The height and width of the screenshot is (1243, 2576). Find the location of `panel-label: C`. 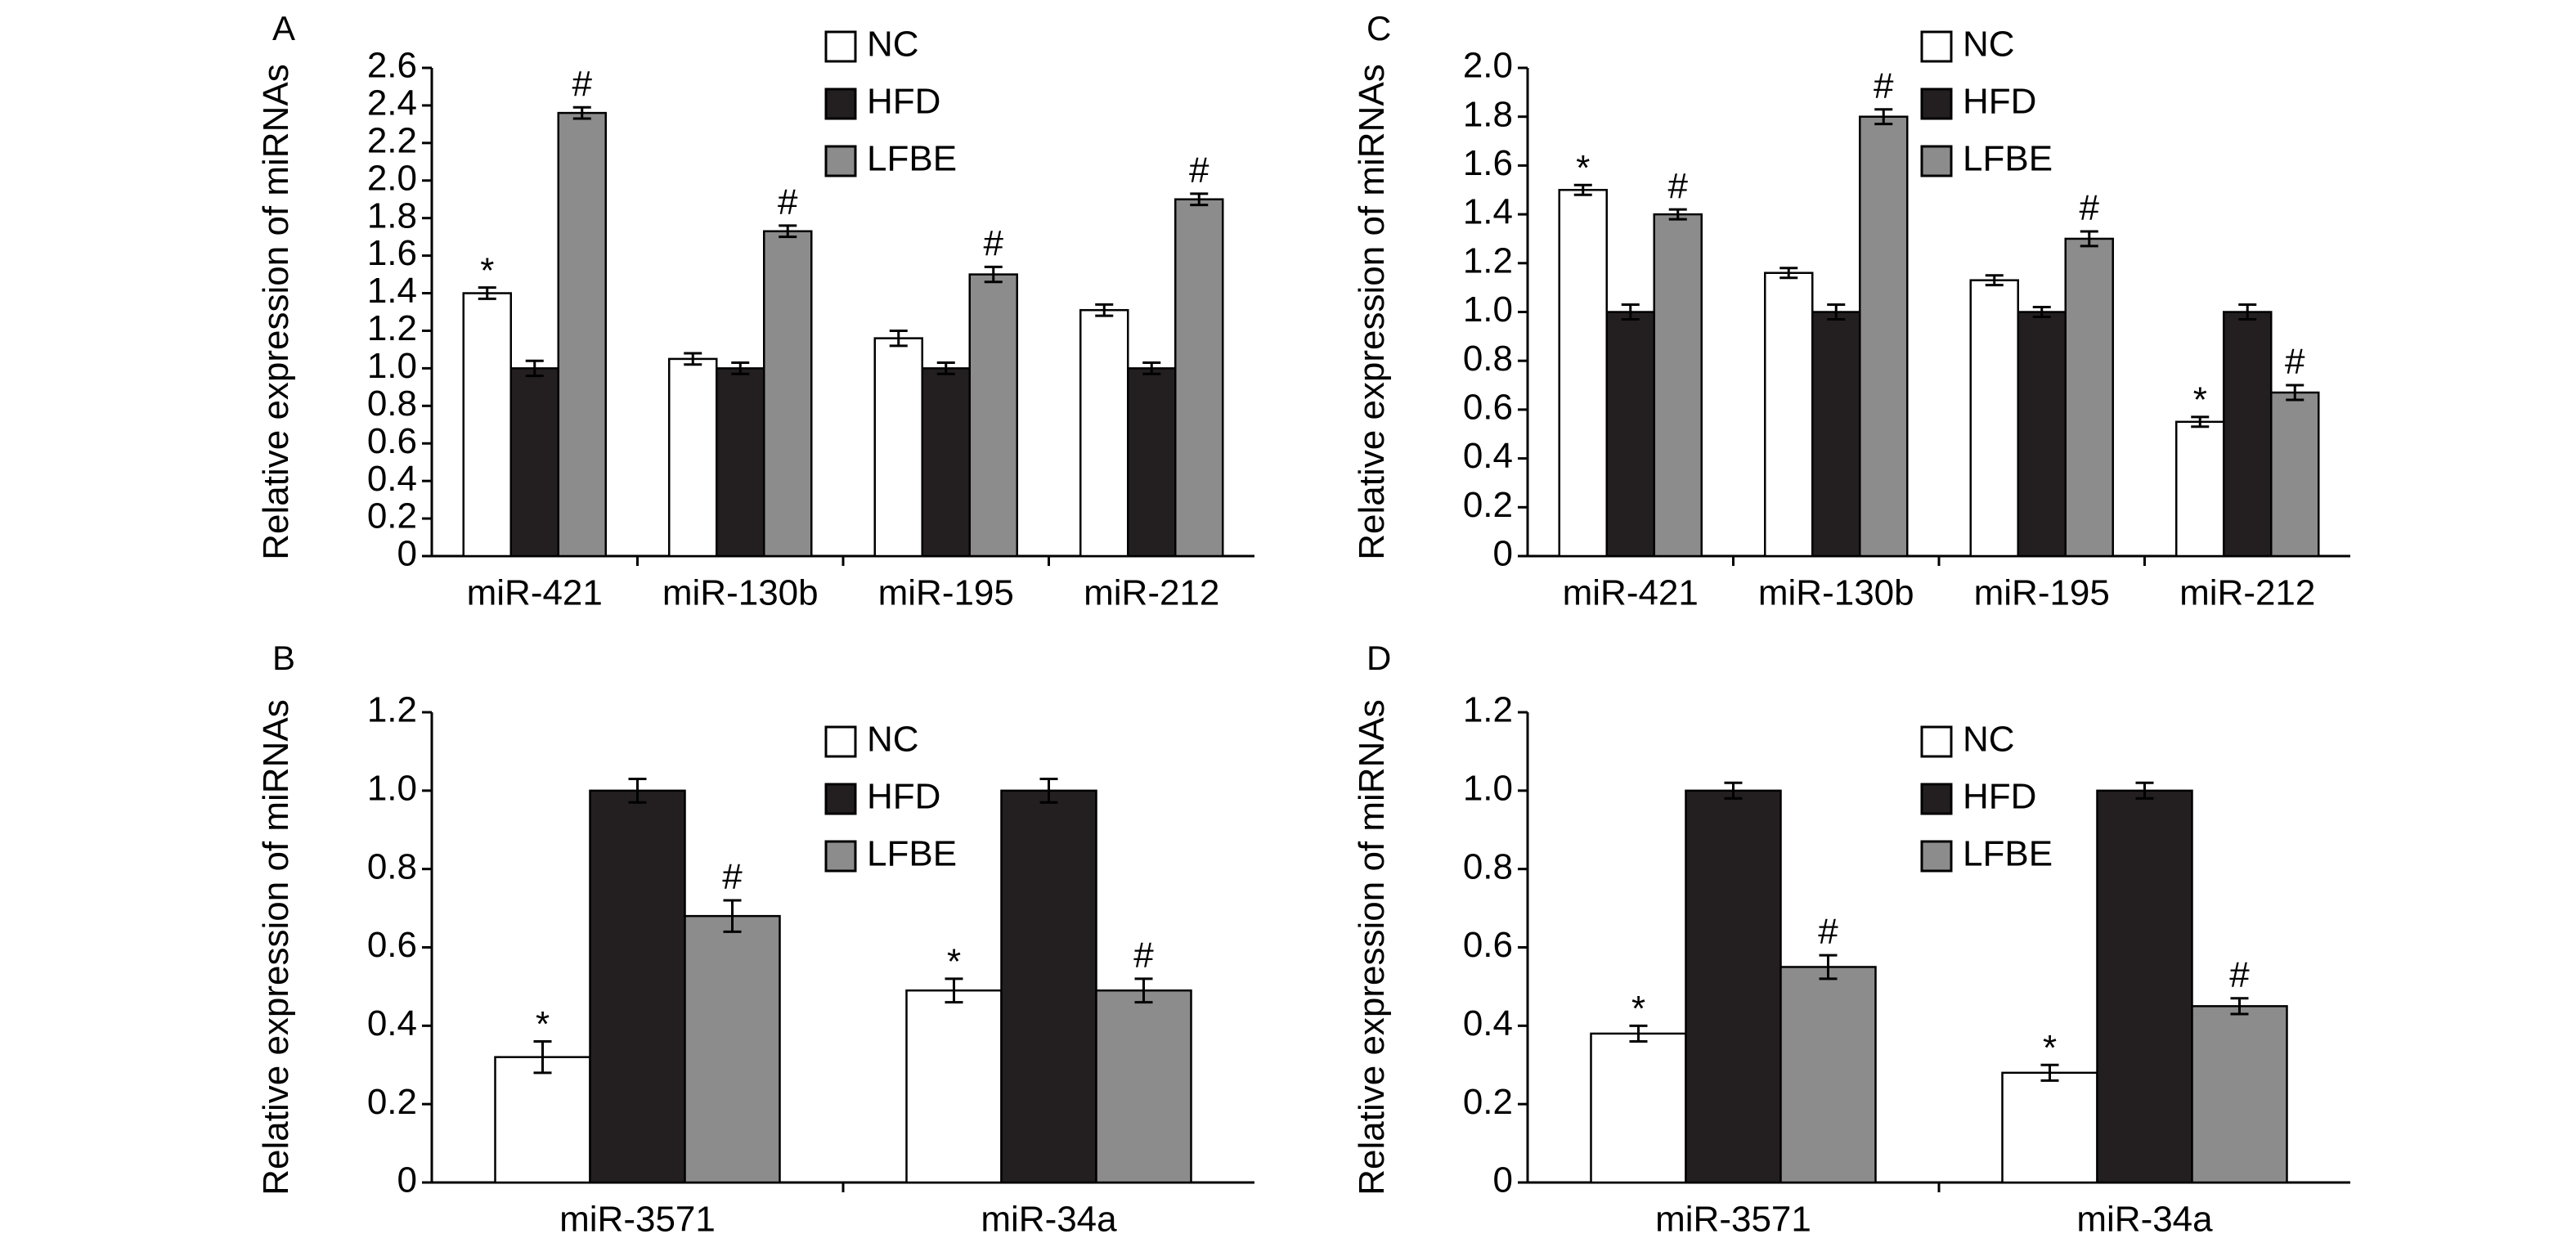

panel-label: C is located at coordinates (1379, 28).